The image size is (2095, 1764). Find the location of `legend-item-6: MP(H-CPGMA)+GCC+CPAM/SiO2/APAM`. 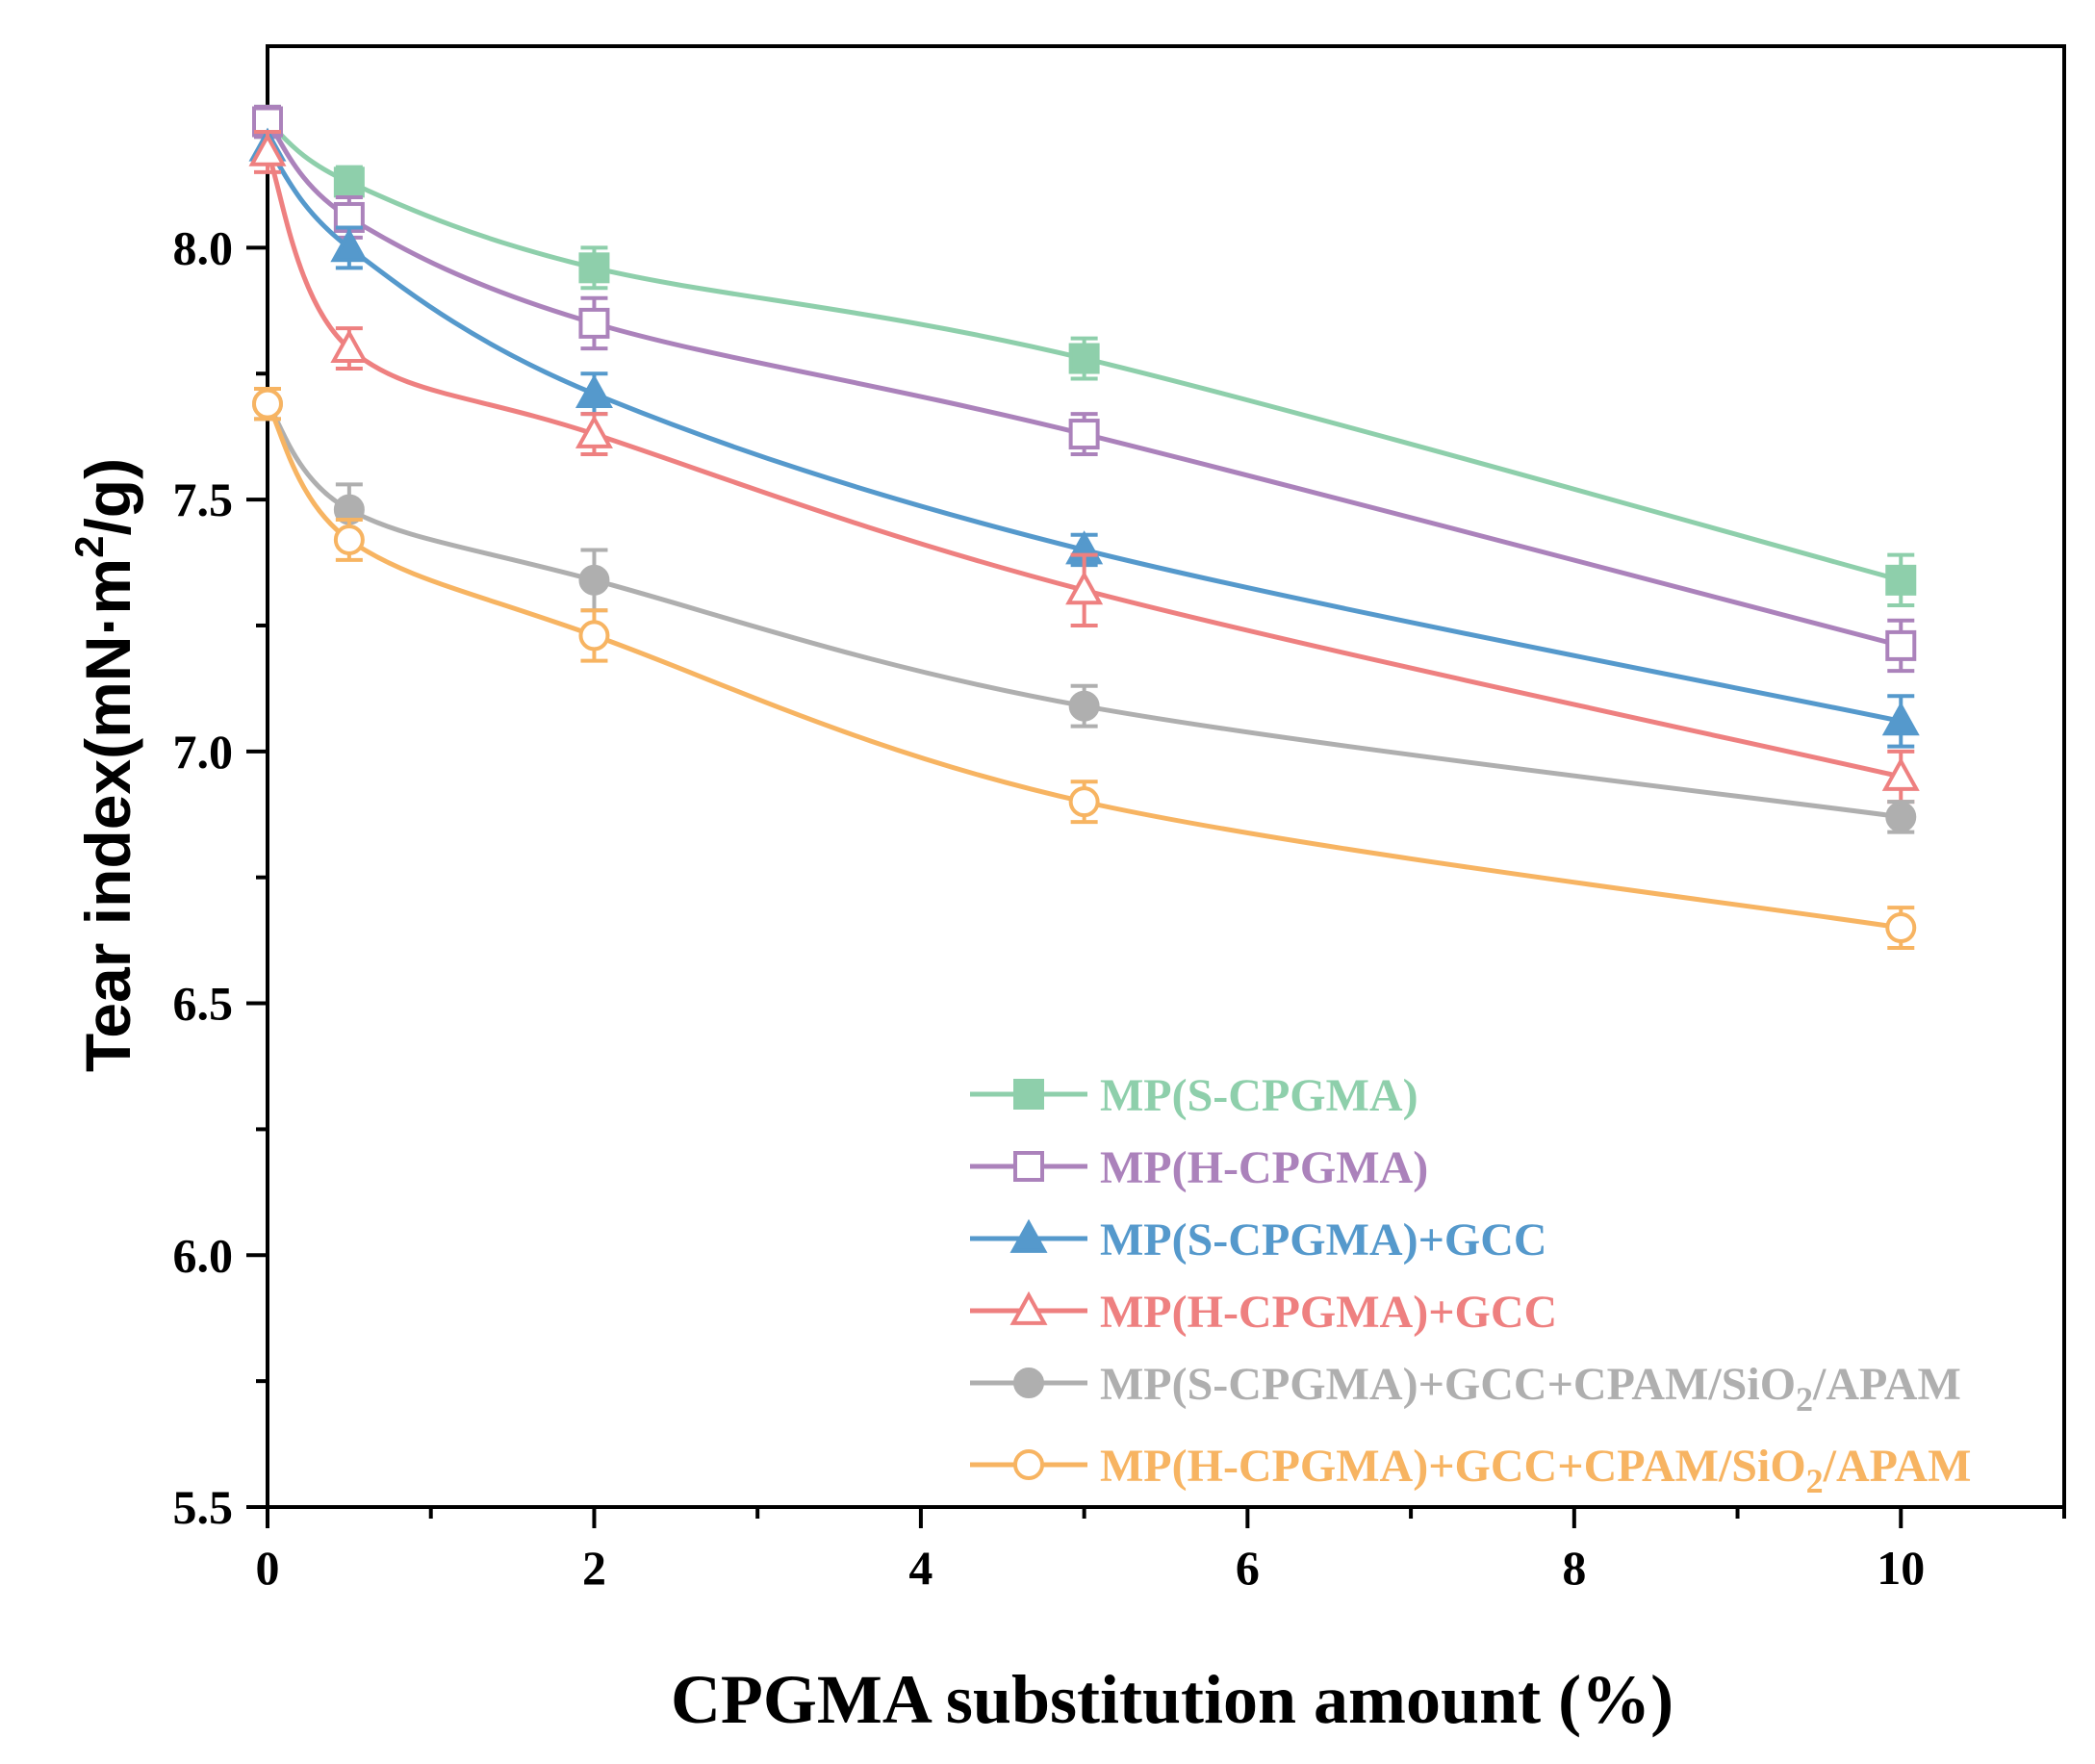

legend-item-6: MP(H-CPGMA)+GCC+CPAM/SiO2/APAM is located at coordinates (1471, 1470).